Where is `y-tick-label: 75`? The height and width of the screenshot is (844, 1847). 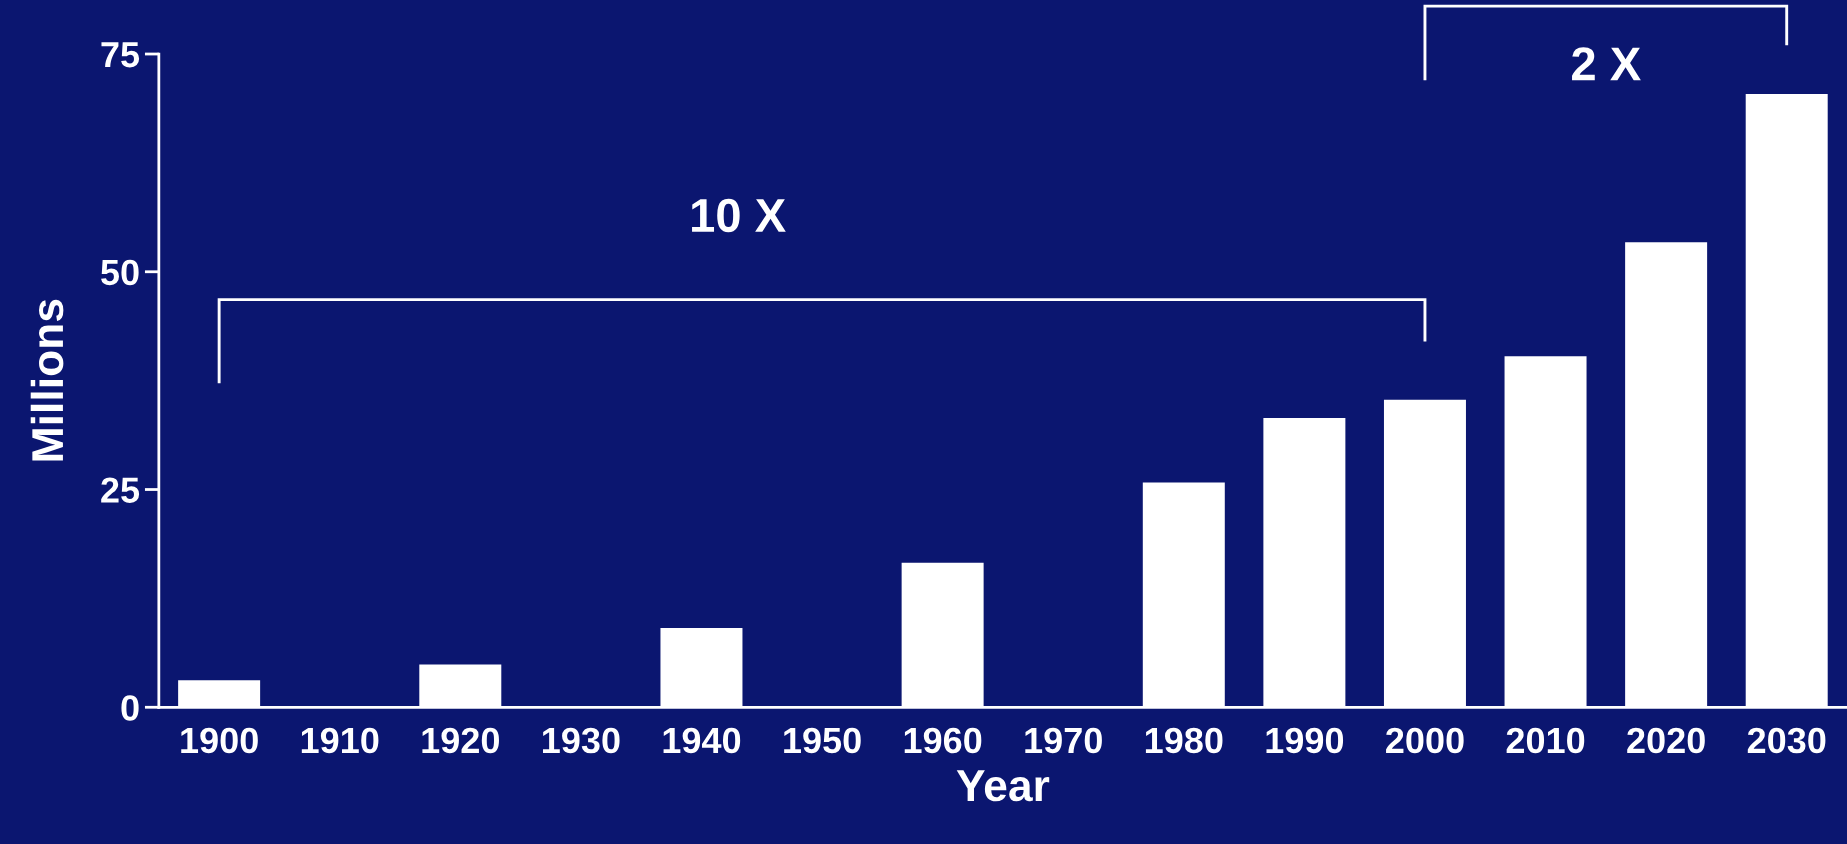 y-tick-label: 75 is located at coordinates (120, 55).